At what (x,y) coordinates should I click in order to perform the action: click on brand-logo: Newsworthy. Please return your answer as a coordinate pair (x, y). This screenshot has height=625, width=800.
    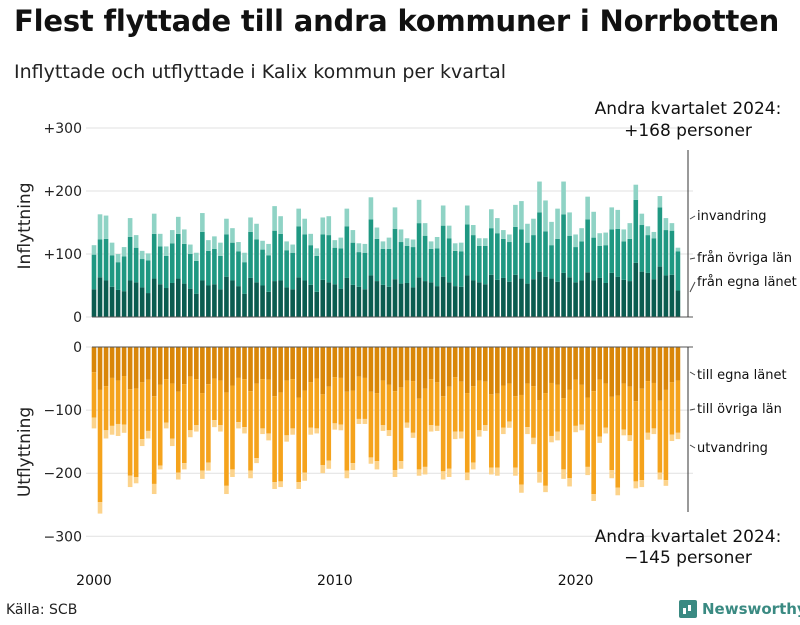
    Looking at the image, I should click on (739, 609).